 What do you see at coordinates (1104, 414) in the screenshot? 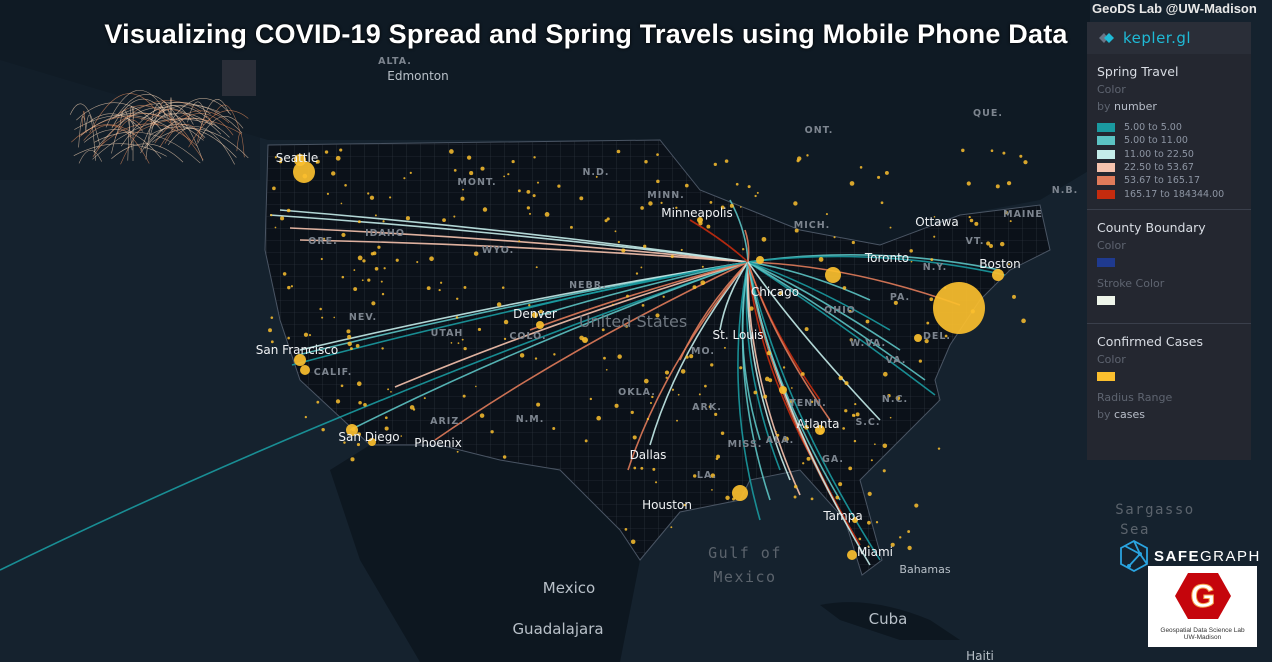
I see `by-prefix: by` at bounding box center [1104, 414].